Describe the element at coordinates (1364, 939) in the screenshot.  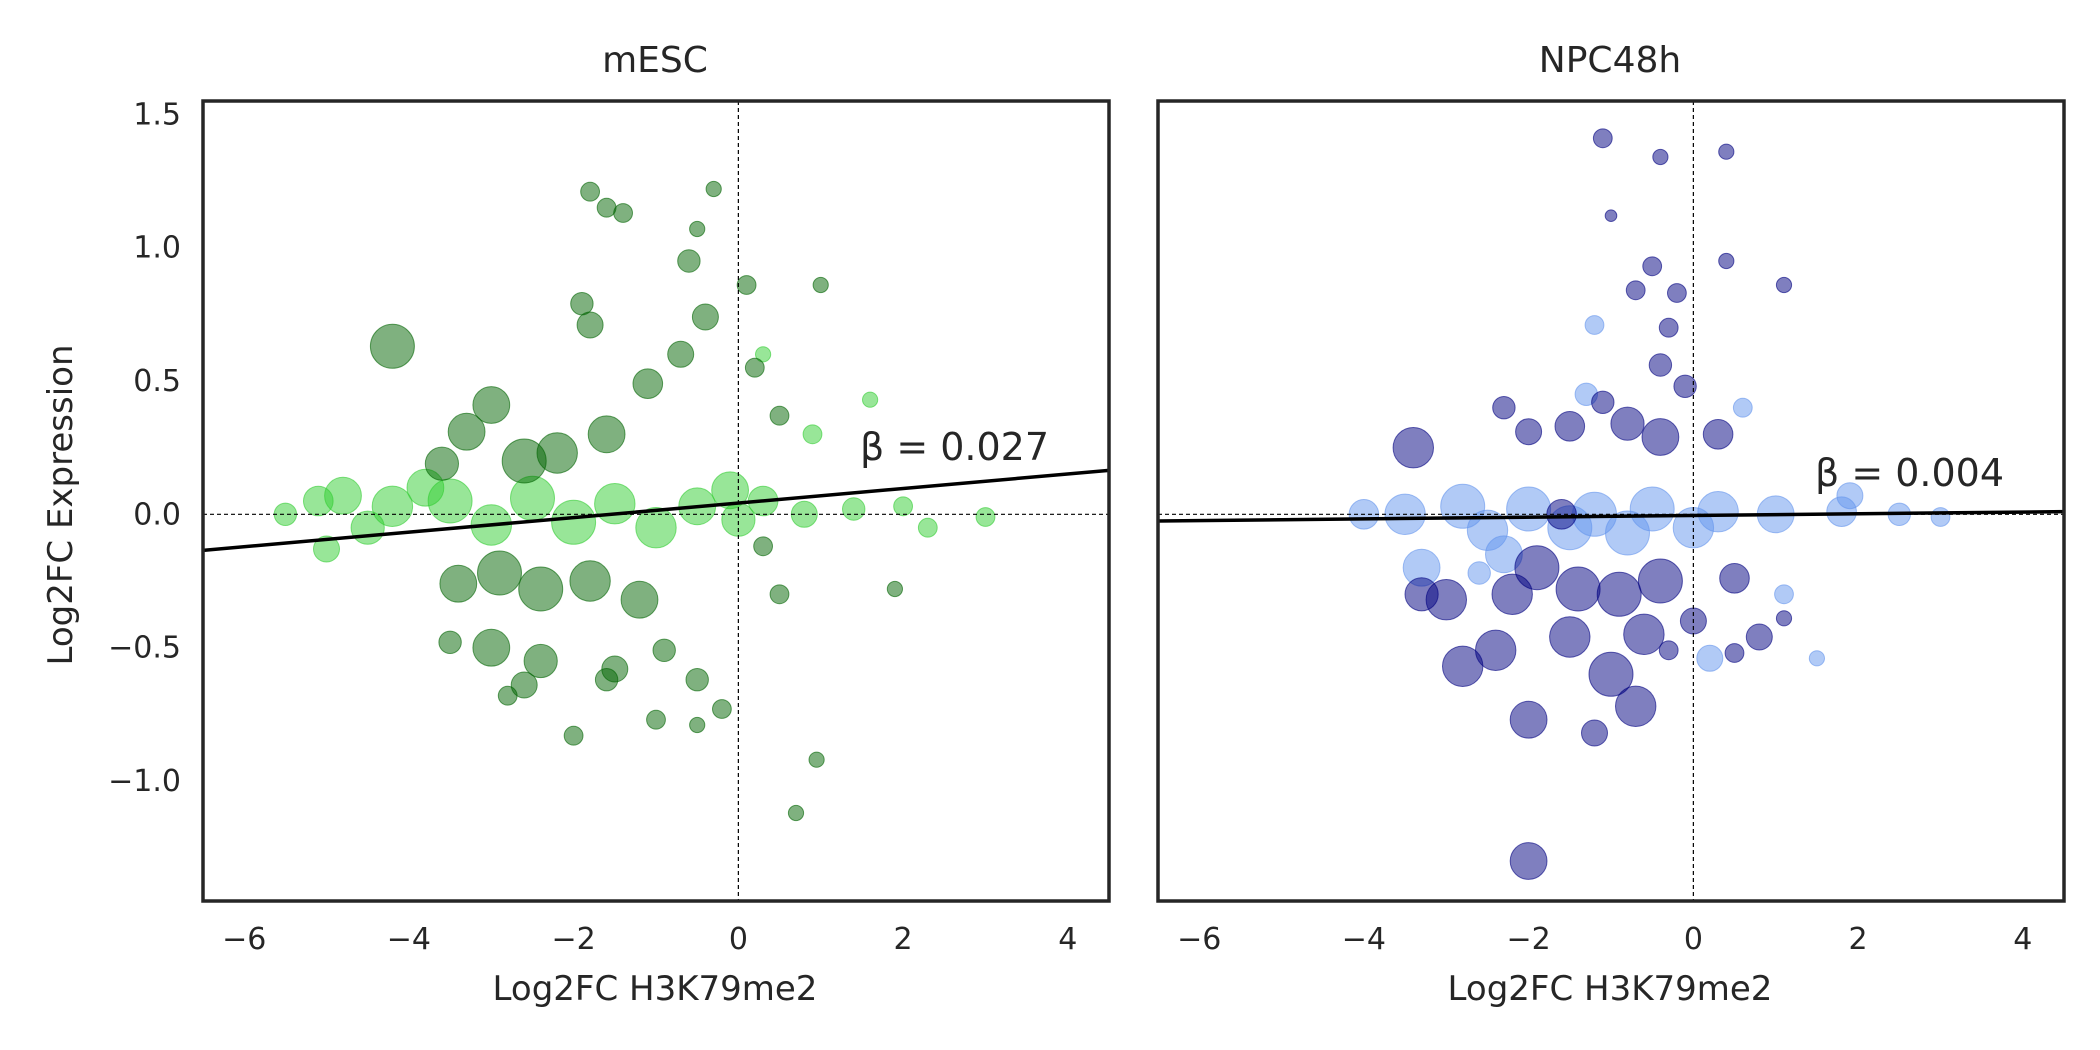
I see `x-tick-label: −4` at that location.